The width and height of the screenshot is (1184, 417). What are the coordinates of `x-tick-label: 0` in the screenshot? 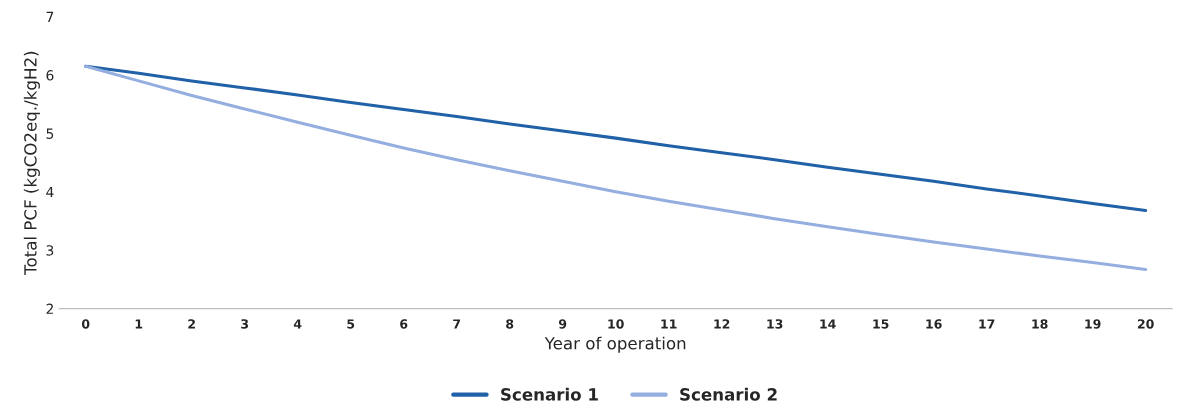 It's located at (85, 324).